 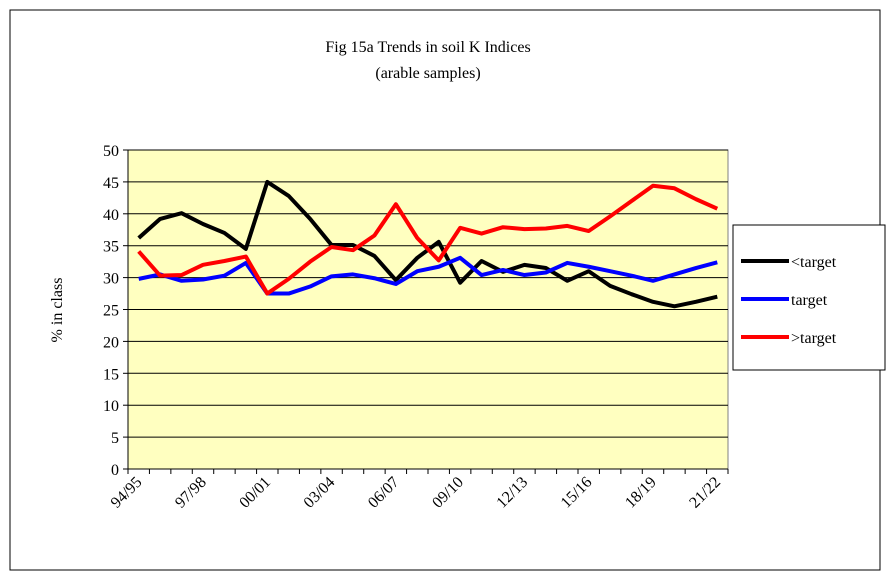 What do you see at coordinates (111, 279) in the screenshot?
I see `y-tick-label: 30` at bounding box center [111, 279].